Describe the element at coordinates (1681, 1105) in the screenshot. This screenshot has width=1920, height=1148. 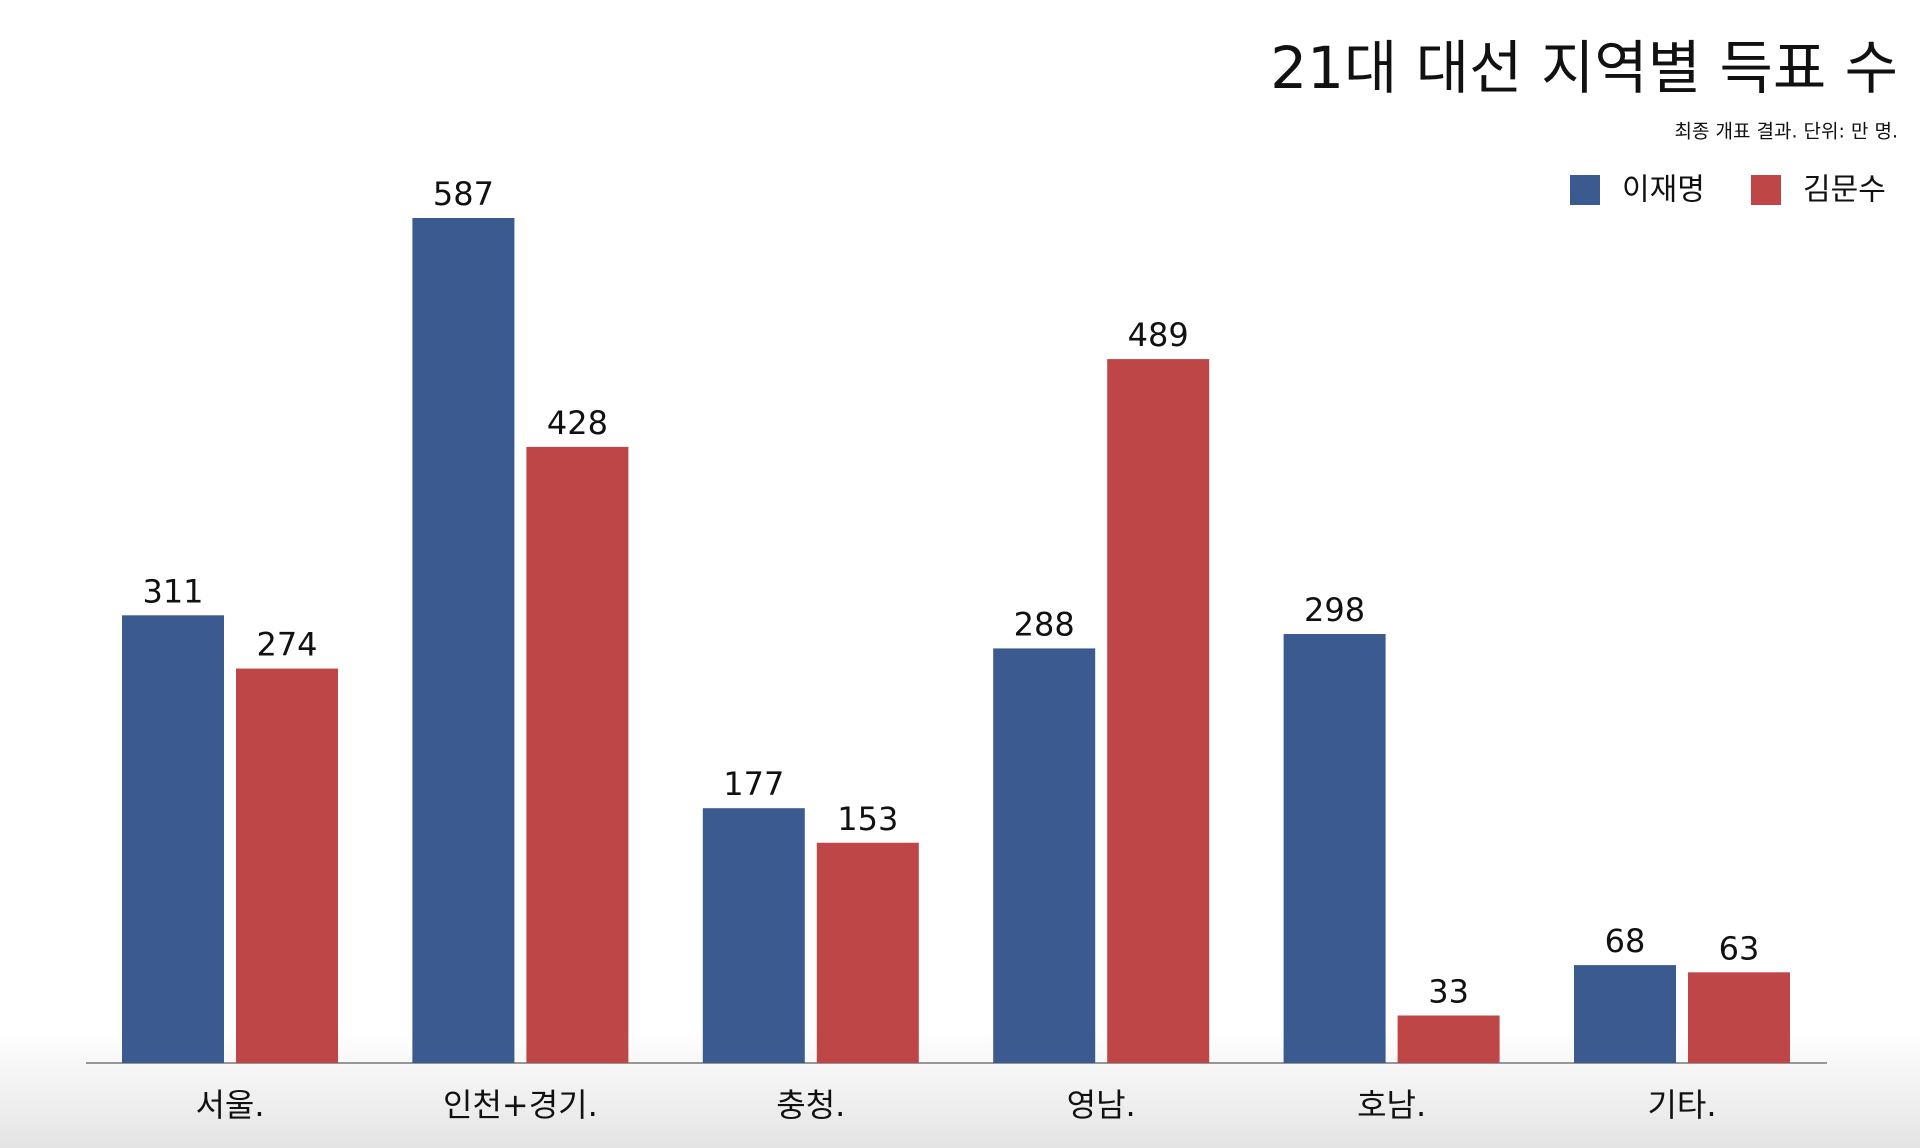
I see `x-tick-label: 기타.` at that location.